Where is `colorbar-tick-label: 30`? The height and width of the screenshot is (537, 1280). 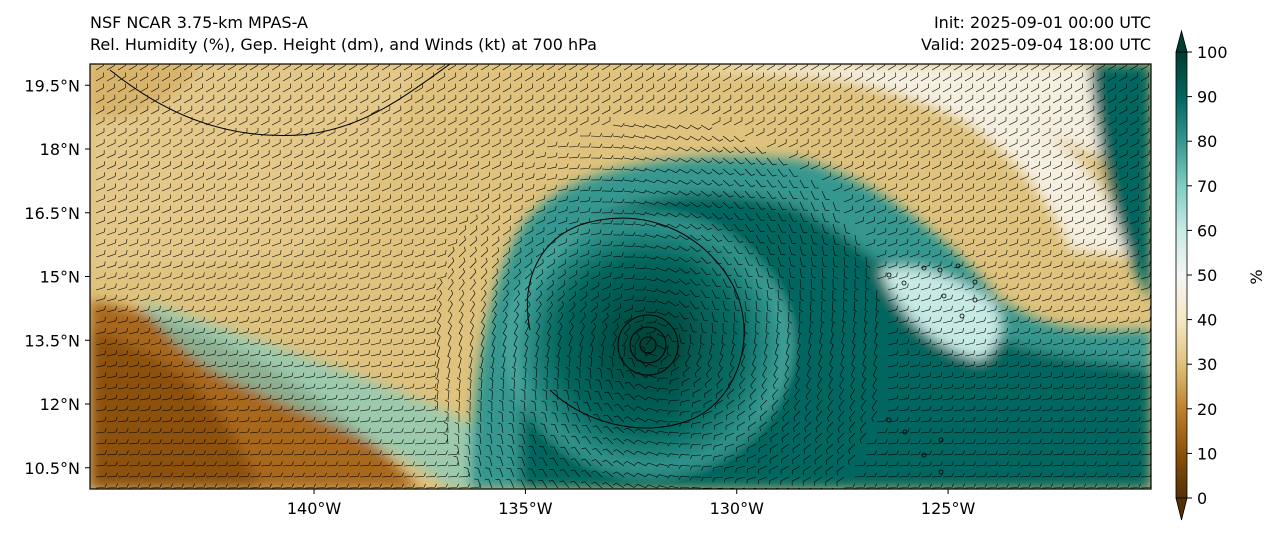 colorbar-tick-label: 30 is located at coordinates (1207, 364).